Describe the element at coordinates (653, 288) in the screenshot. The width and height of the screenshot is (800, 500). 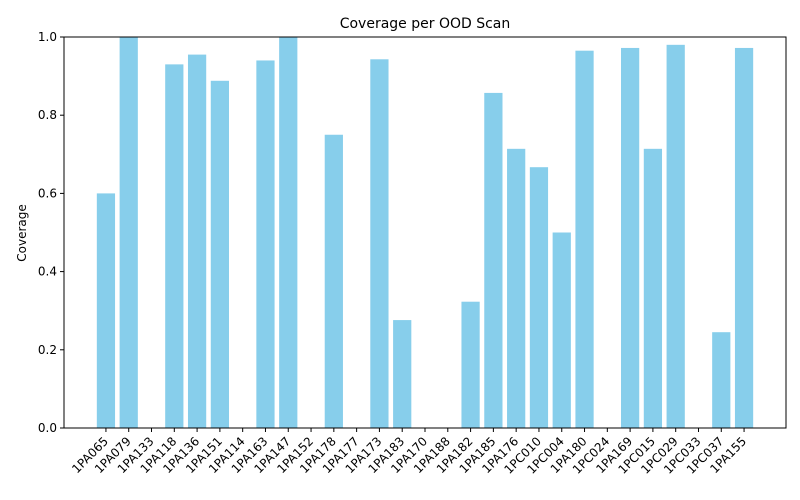
I see `bar-1PC015` at that location.